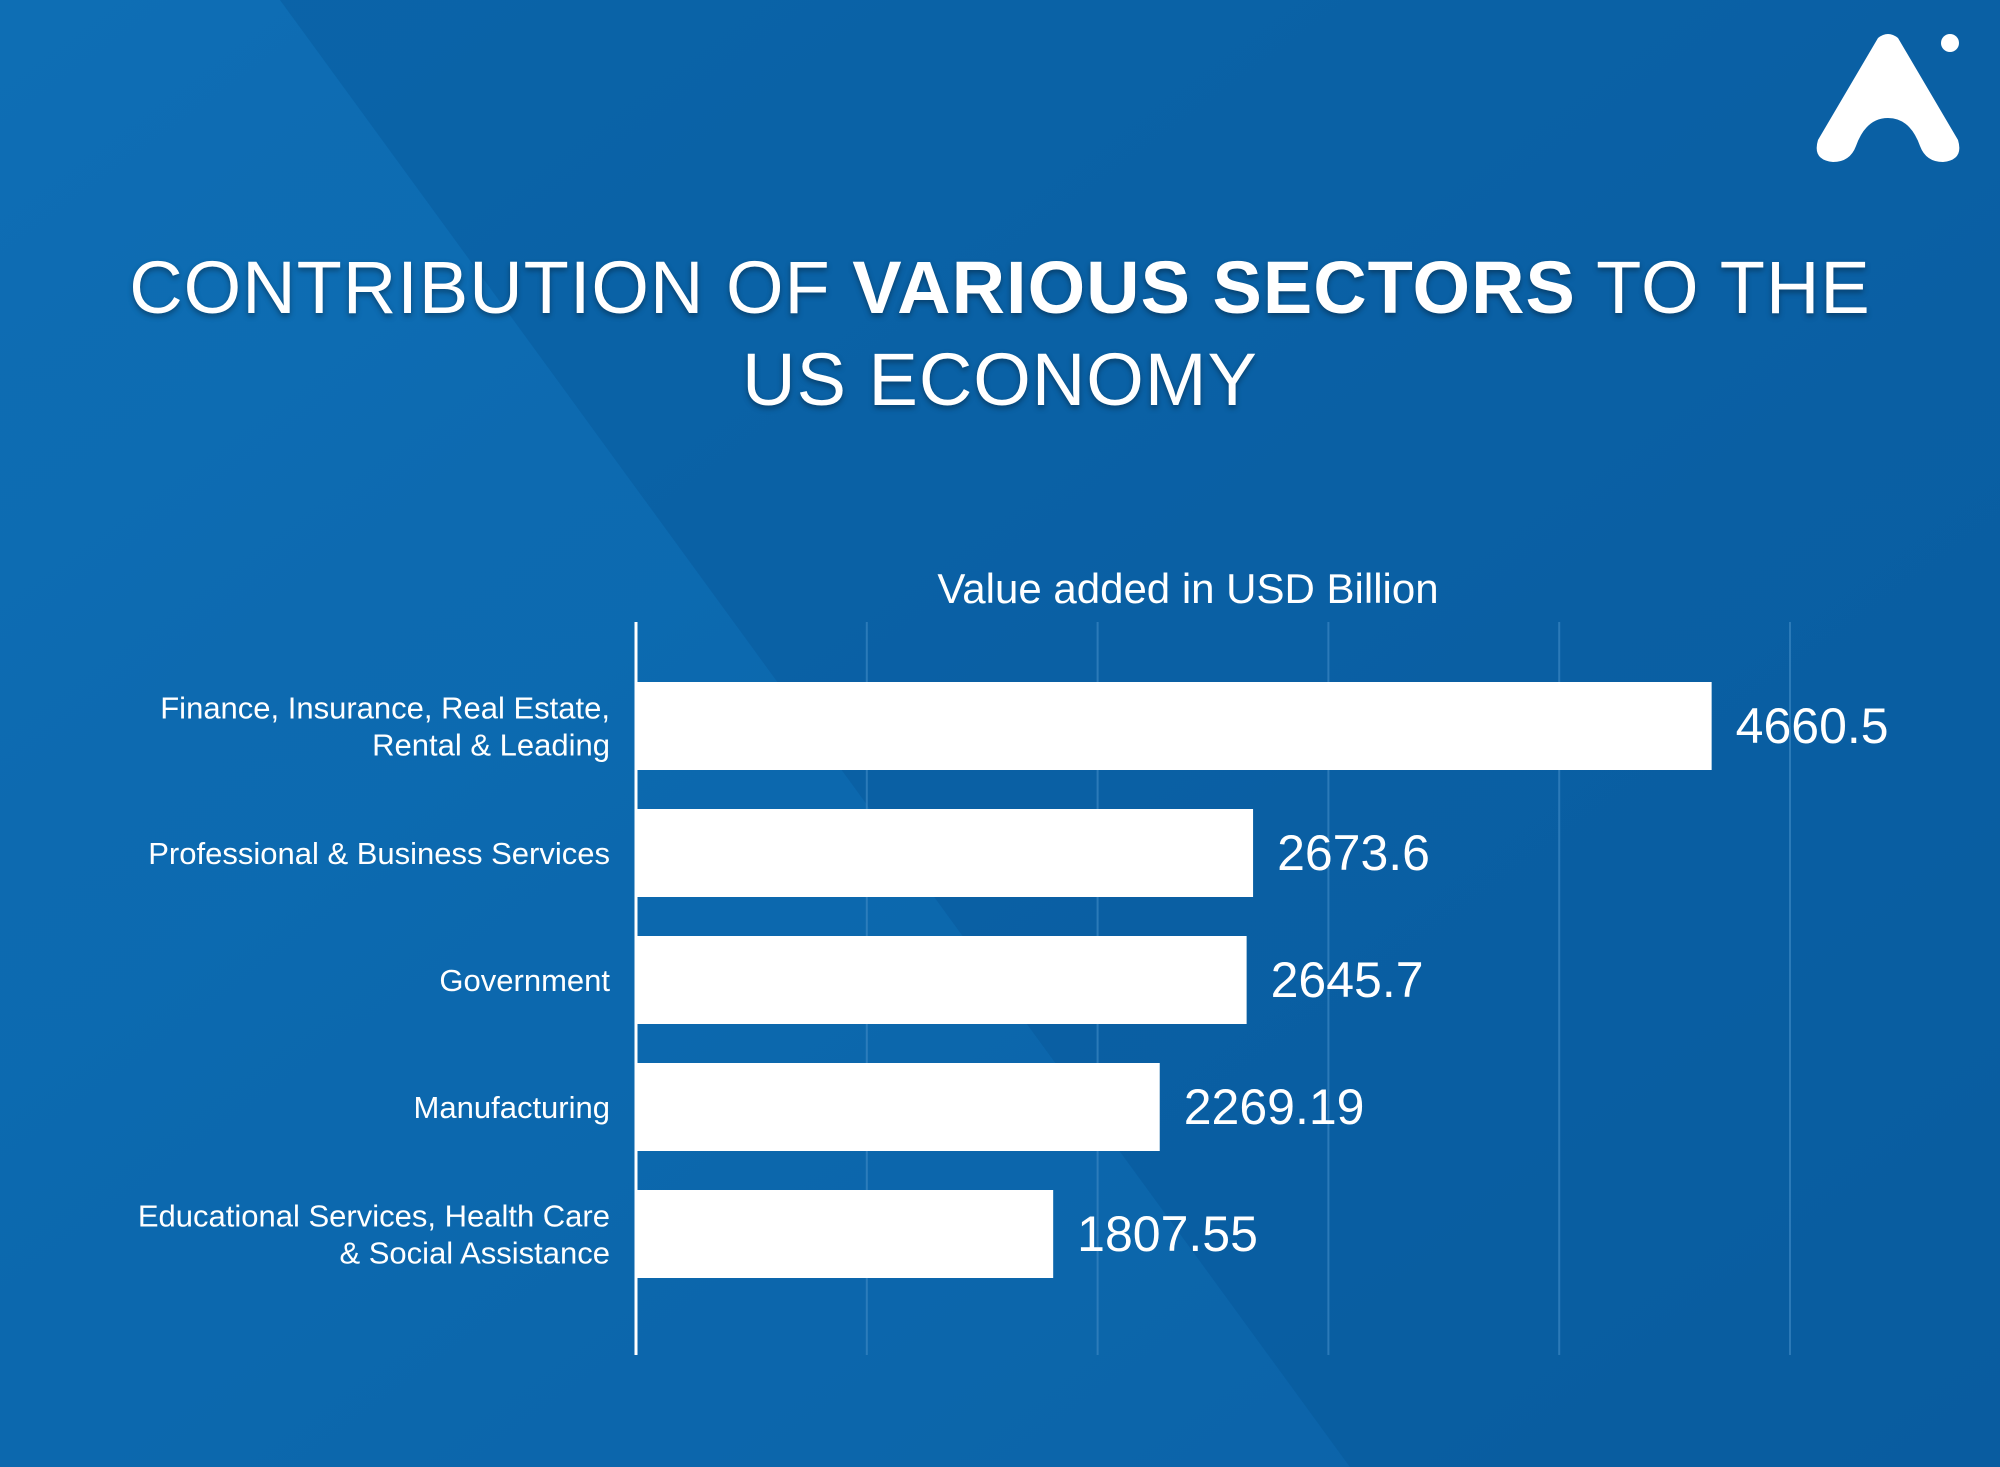  I want to click on data-label: 4660.5, so click(1812, 726).